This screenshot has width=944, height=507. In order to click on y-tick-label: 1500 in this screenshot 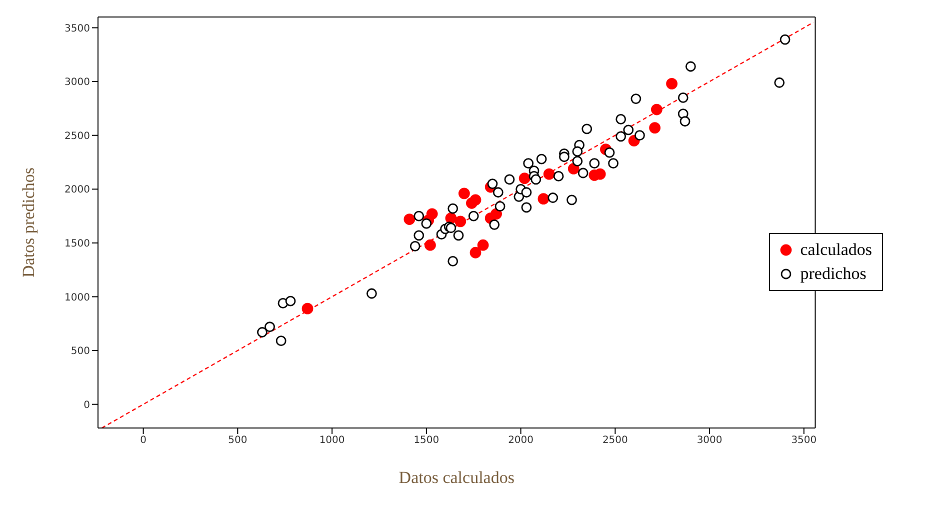, I will do `click(77, 244)`.